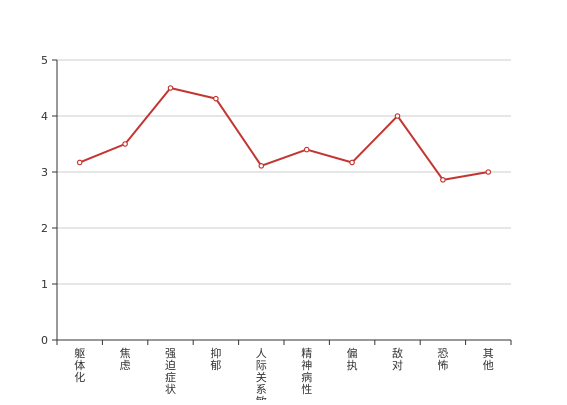  I want to click on x-tick-char: 恐, so click(442, 353).